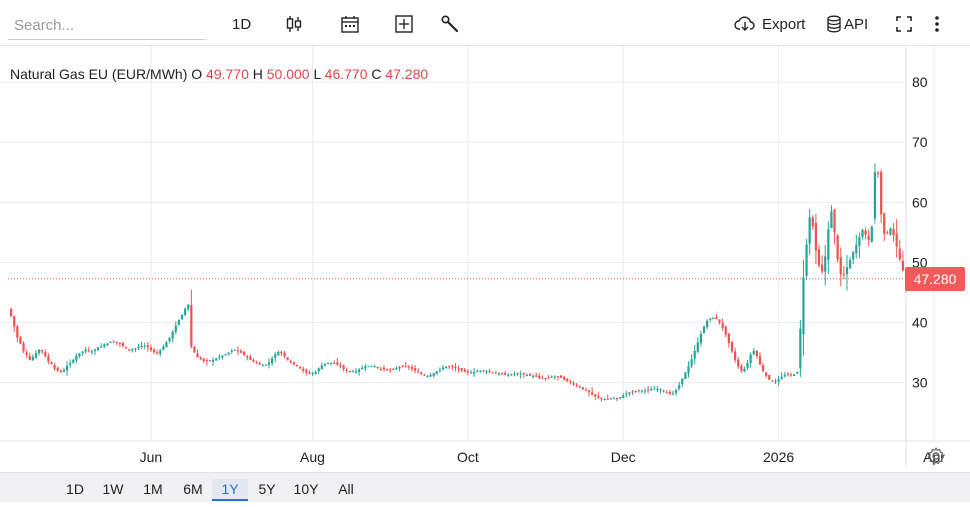  I want to click on top-toolbar: 1D Export API, so click(485, 23).